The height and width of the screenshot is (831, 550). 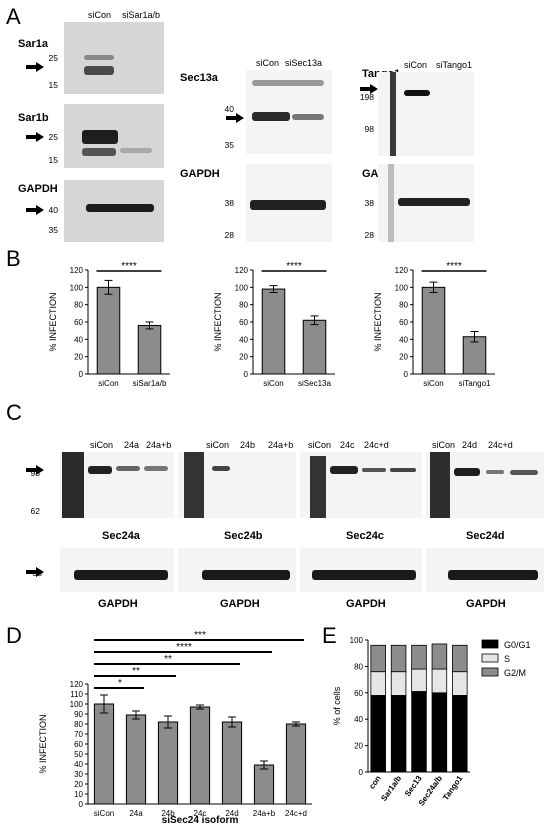 I want to click on panel-letter-a: A, so click(x=13, y=16).